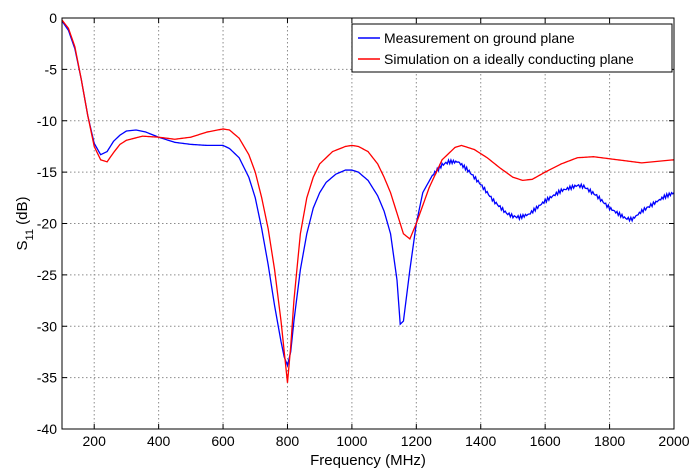 Image resolution: width=693 pixels, height=470 pixels. Describe the element at coordinates (368, 460) in the screenshot. I see `x-axis-label: Frequency (MHz)` at that location.